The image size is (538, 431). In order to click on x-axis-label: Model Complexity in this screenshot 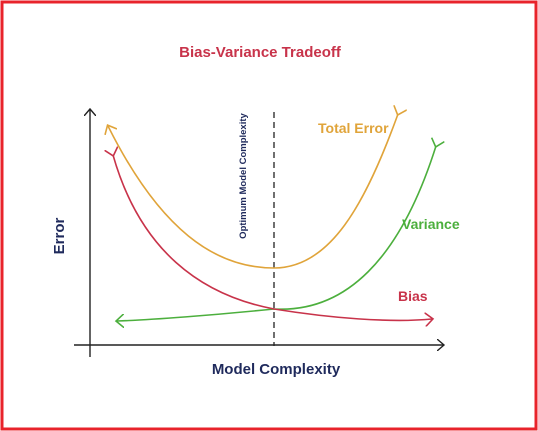, I will do `click(276, 369)`.